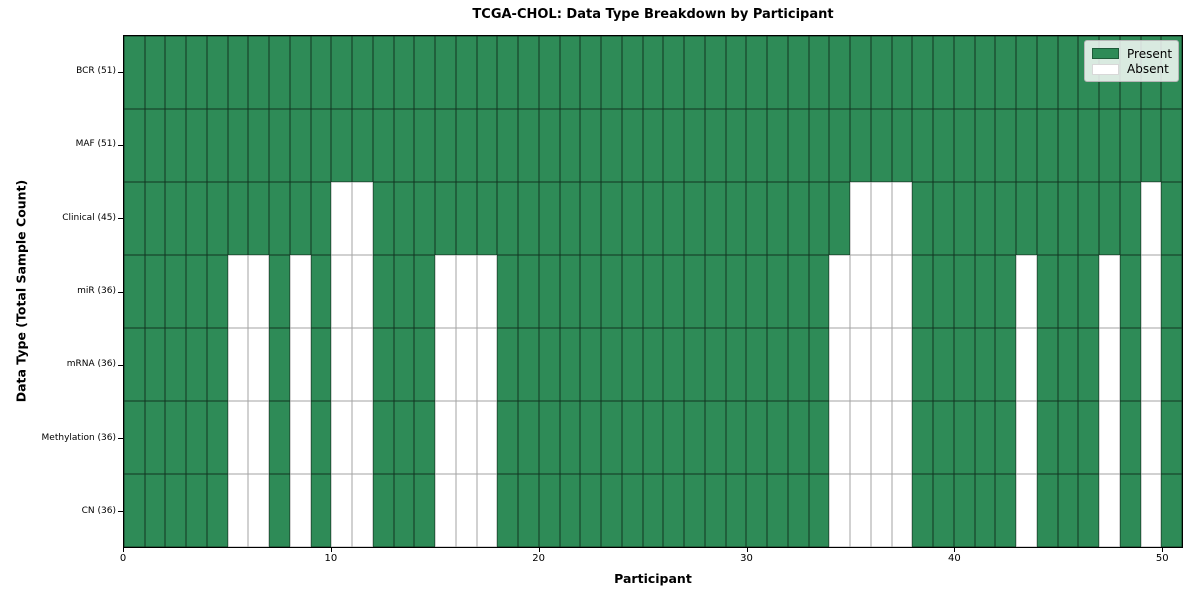 The image size is (1200, 600). I want to click on y-tick-label: CN (36), so click(98, 510).